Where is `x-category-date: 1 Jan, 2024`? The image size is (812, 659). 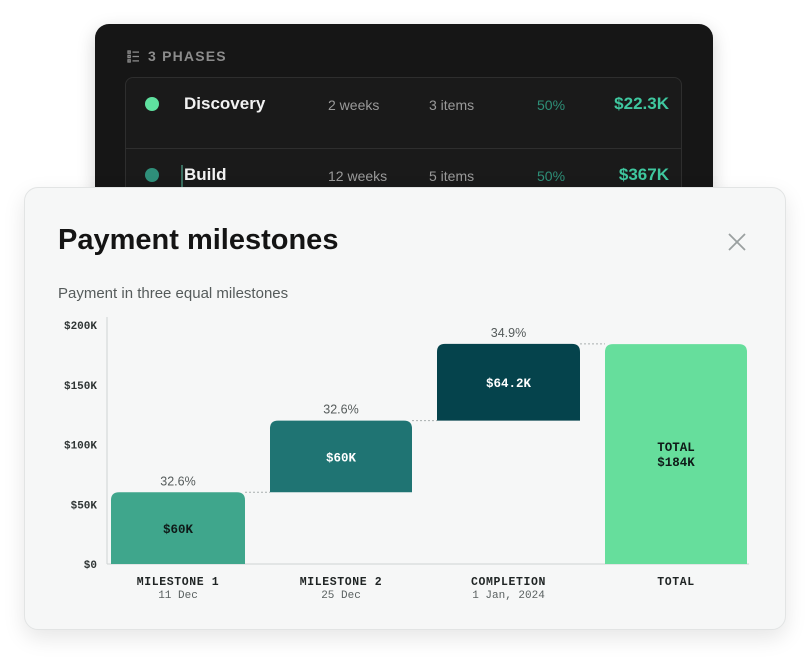
x-category-date: 1 Jan, 2024 is located at coordinates (508, 596).